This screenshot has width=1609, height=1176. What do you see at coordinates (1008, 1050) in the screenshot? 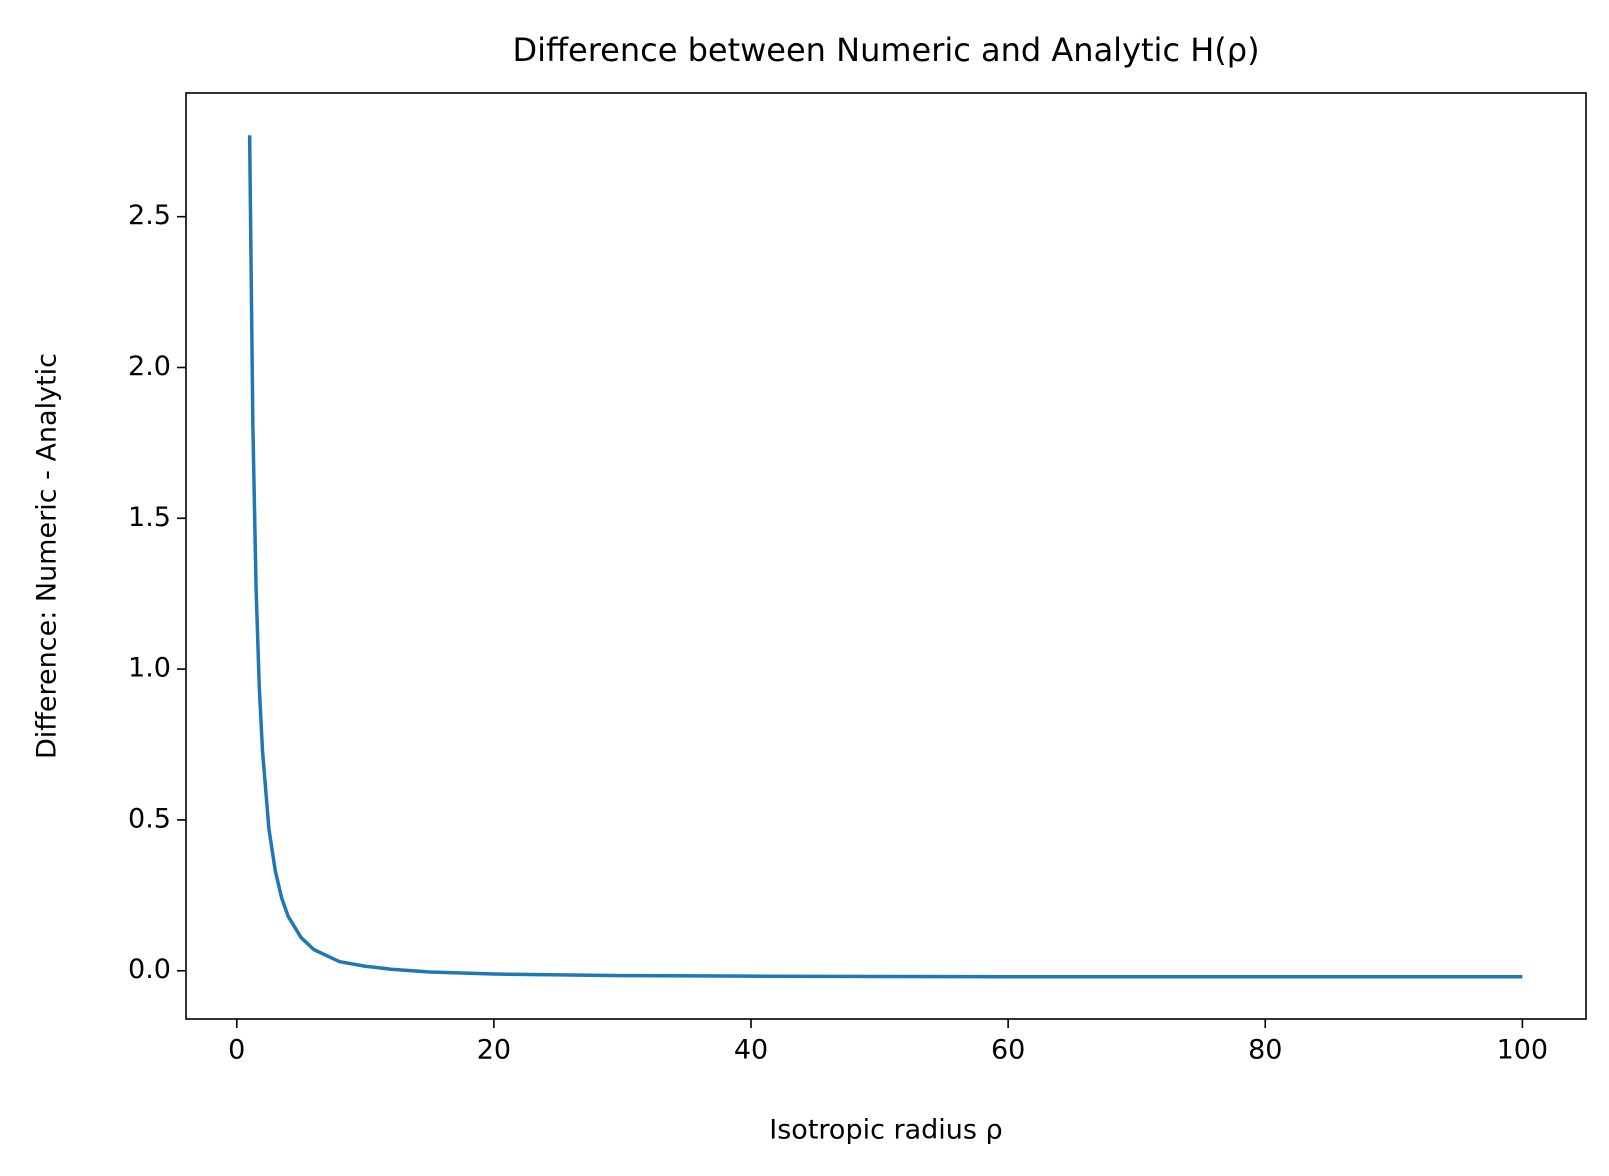
I see `x-tick-label: 60` at bounding box center [1008, 1050].